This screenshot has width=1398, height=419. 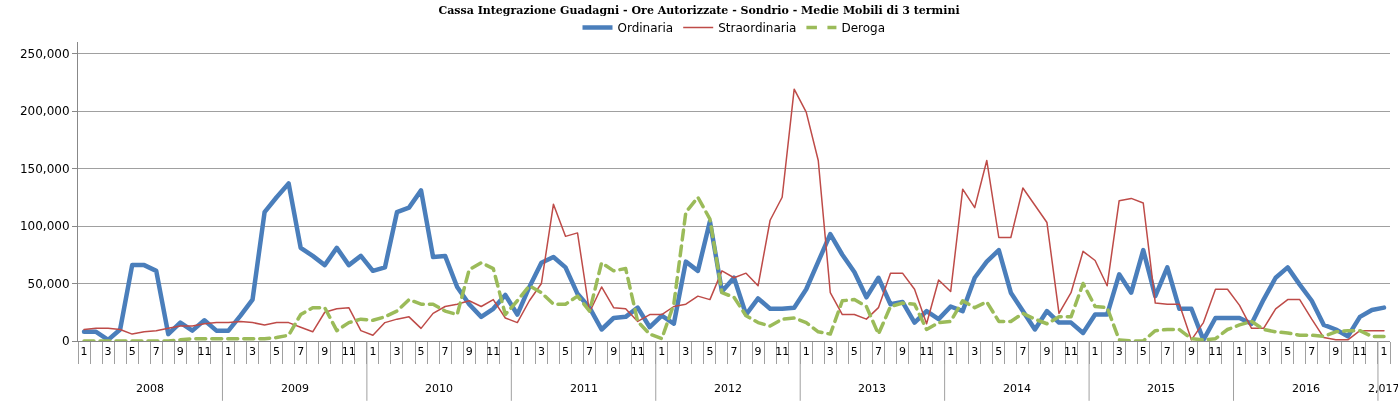 I want to click on y-tick-label: 0, so click(x=65, y=341).